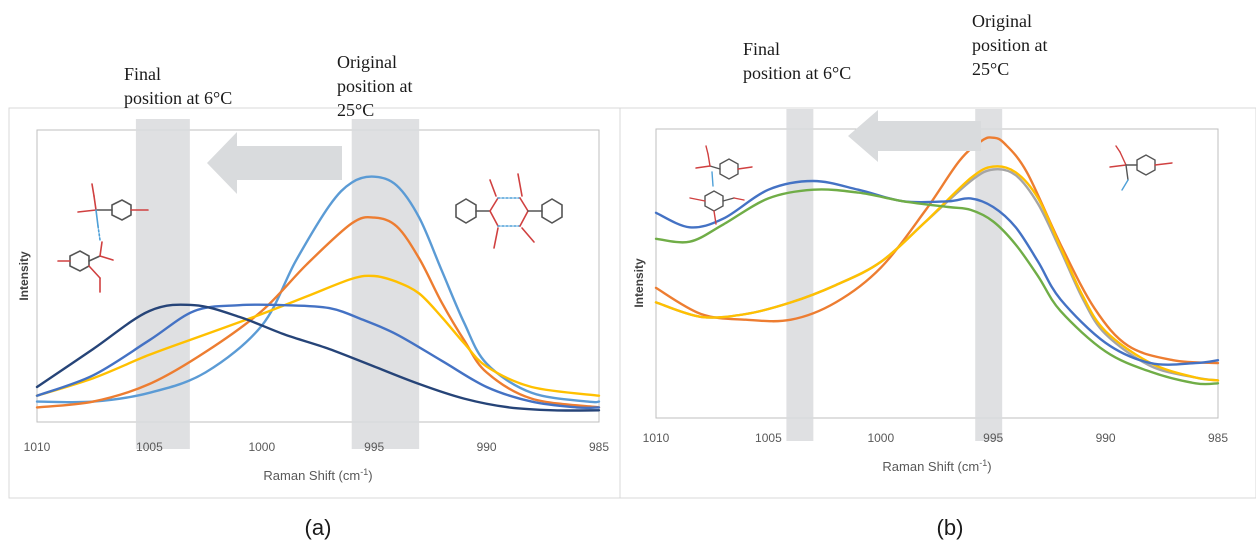  What do you see at coordinates (1106, 438) in the screenshot?
I see `panel-b-x-tick-label: 990` at bounding box center [1106, 438].